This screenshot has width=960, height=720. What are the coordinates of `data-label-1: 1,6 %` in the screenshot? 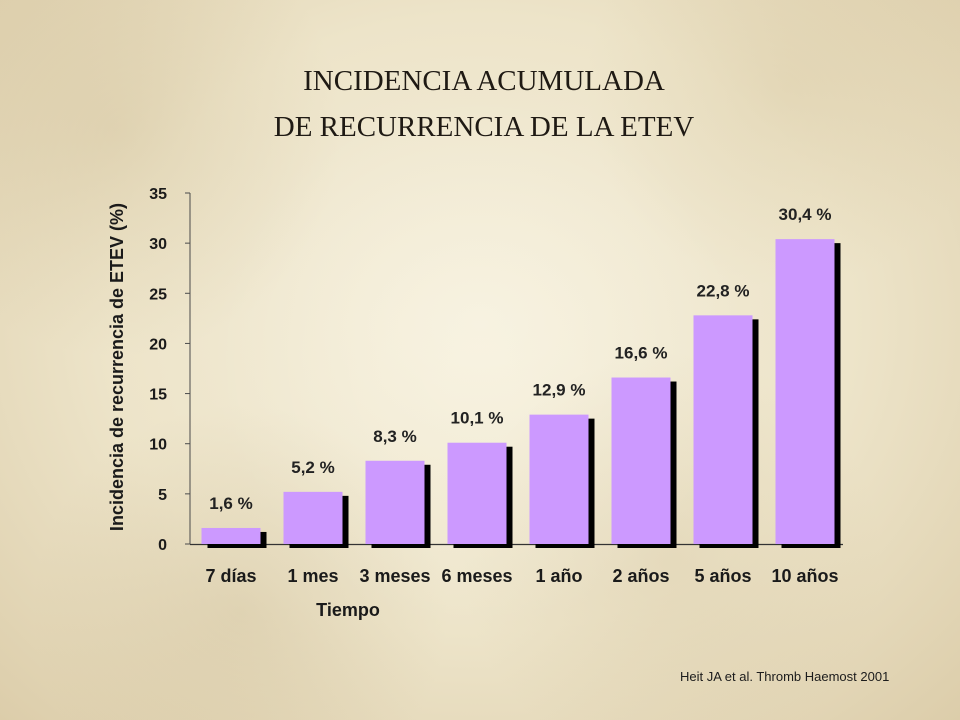 It's located at (230, 503).